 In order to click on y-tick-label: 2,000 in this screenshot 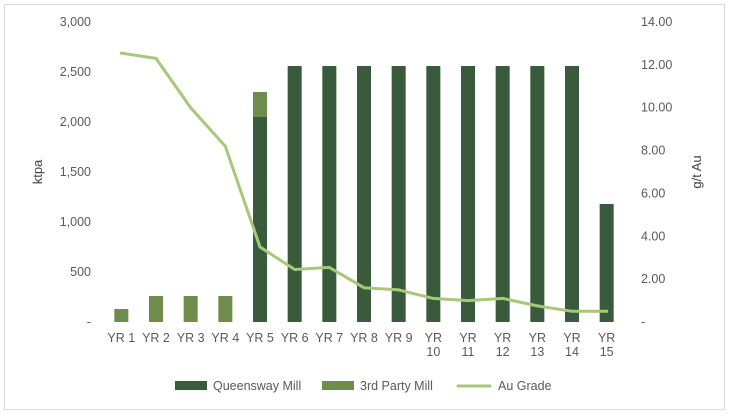, I will do `click(75, 122)`.